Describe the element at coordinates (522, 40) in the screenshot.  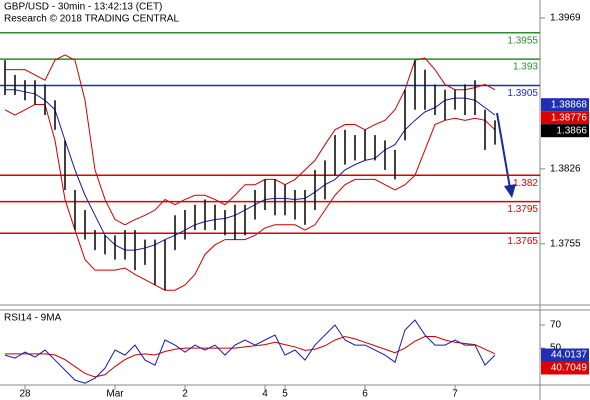
I see `level-label: 1.3955` at that location.